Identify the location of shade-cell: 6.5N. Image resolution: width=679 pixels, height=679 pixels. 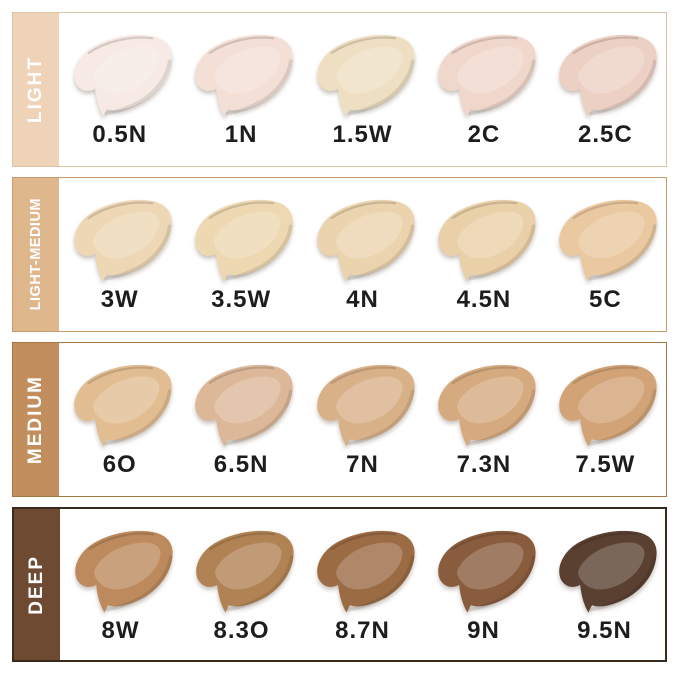
(240, 419).